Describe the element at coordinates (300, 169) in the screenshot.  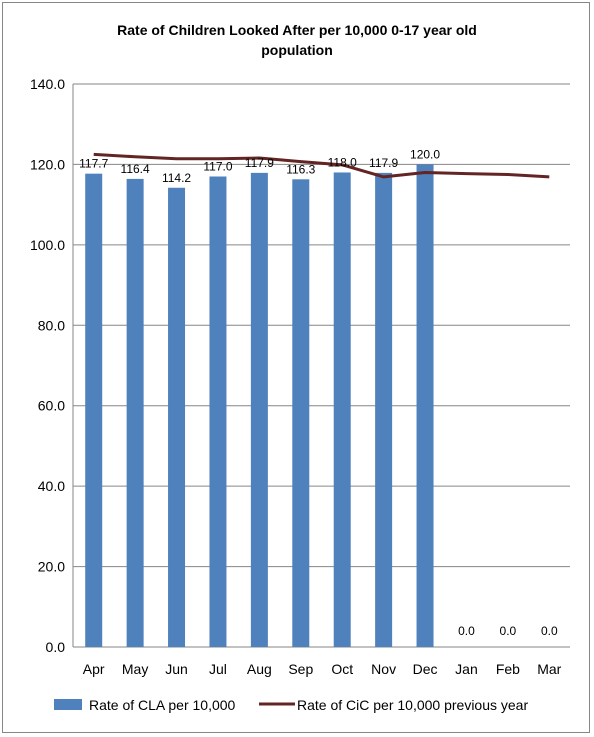
I see `data-label: 116.3` at that location.